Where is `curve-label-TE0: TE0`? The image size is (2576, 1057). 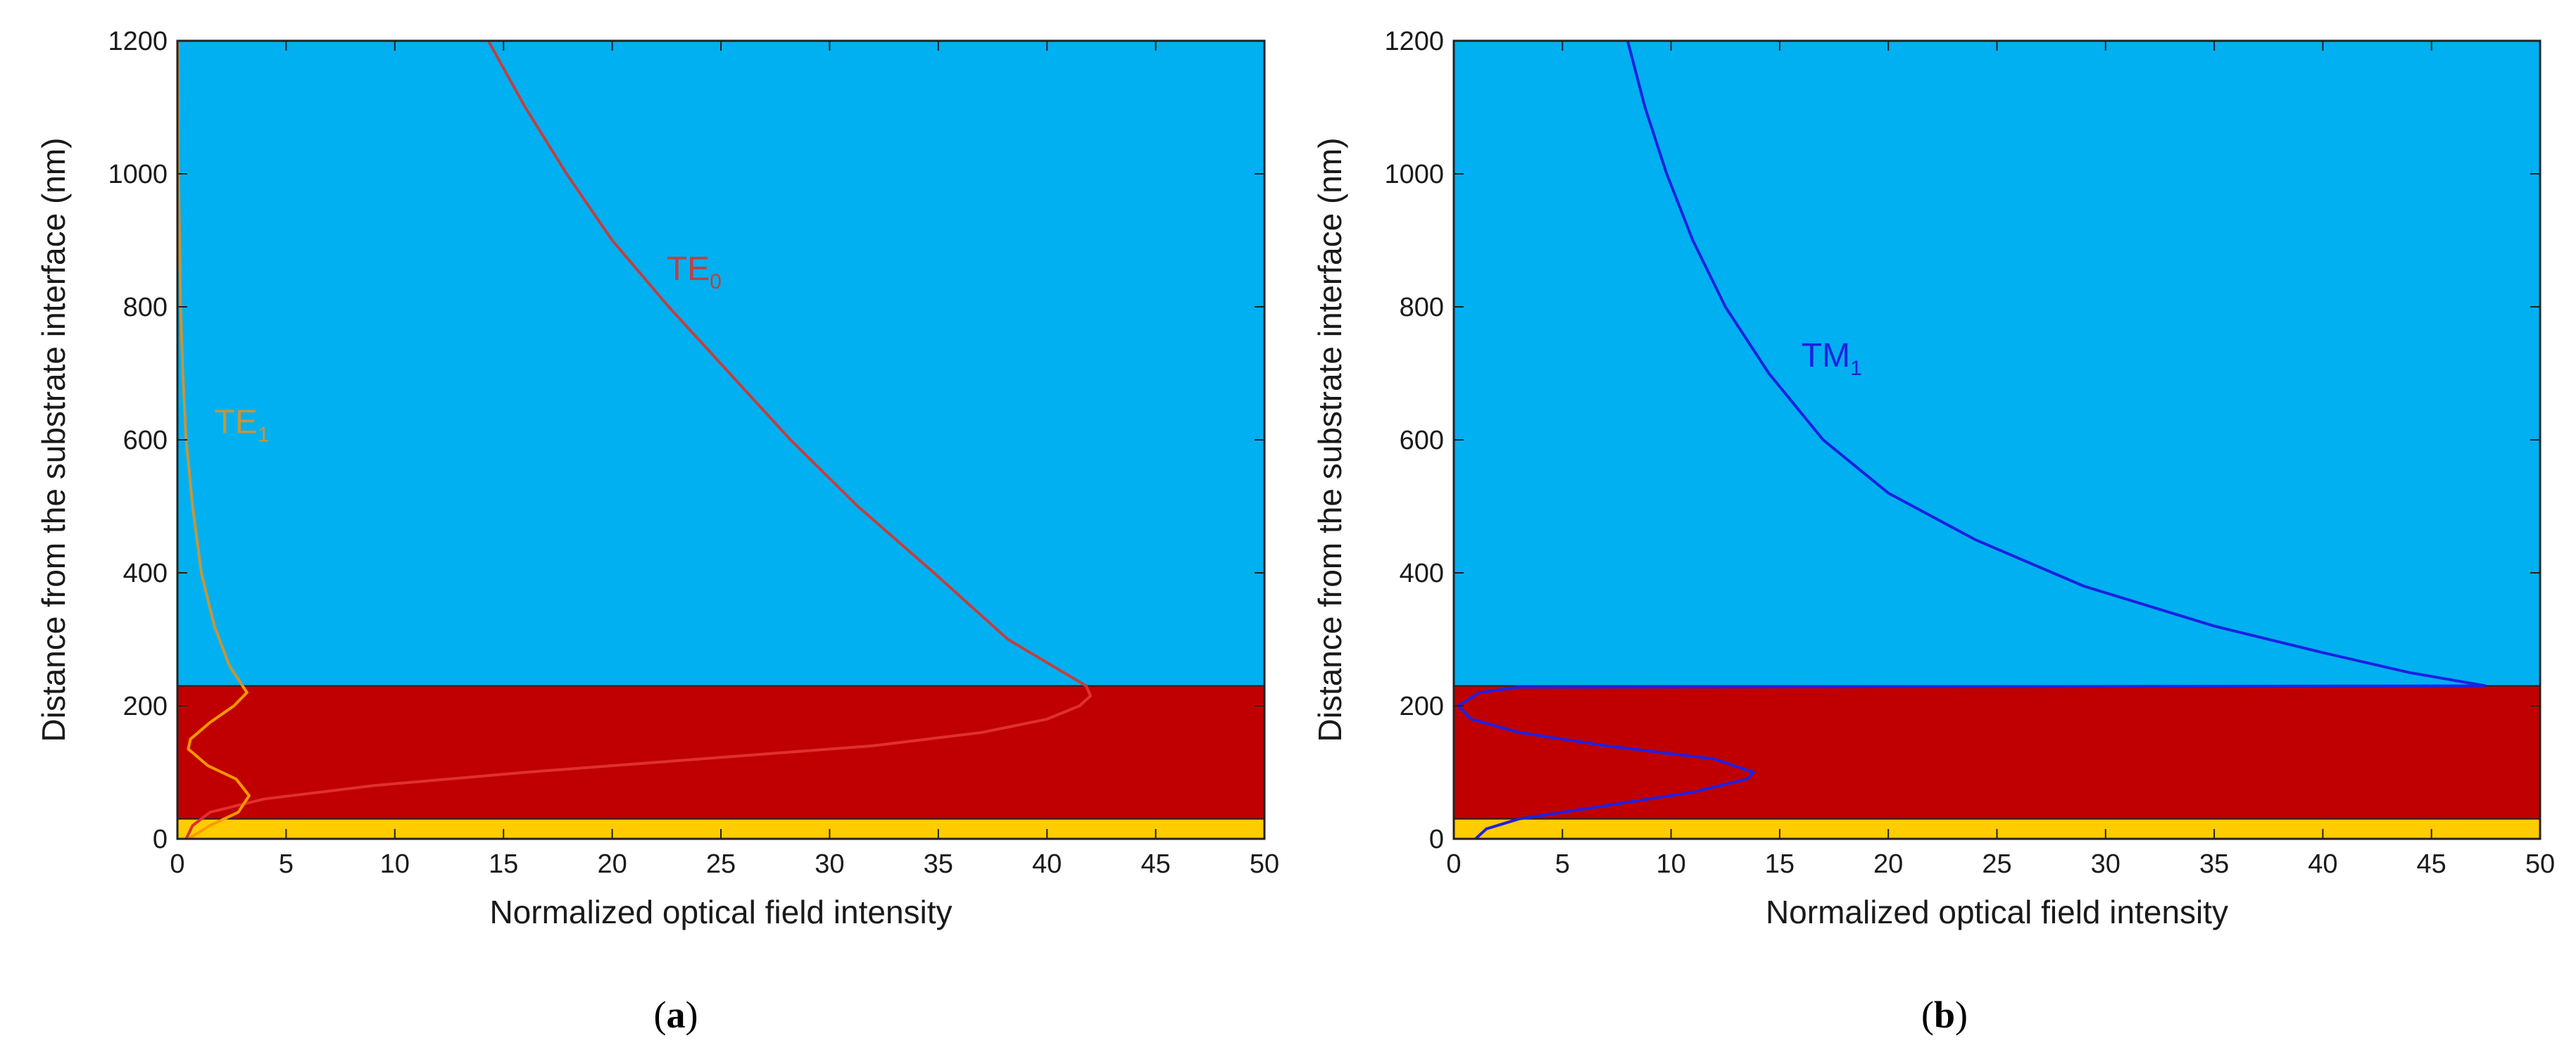 curve-label-TE0: TE0 is located at coordinates (694, 272).